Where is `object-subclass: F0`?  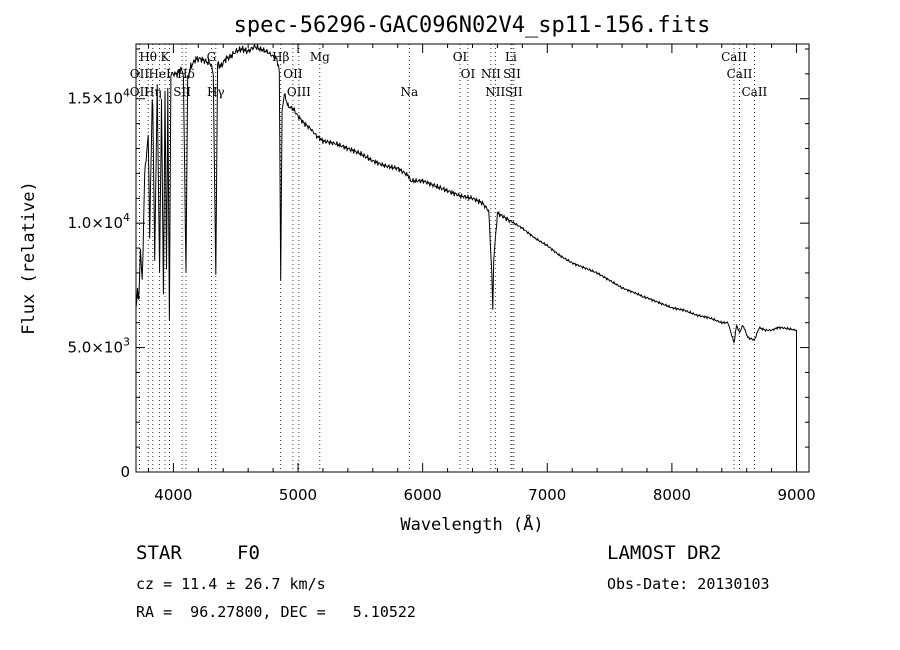 object-subclass: F0 is located at coordinates (248, 553).